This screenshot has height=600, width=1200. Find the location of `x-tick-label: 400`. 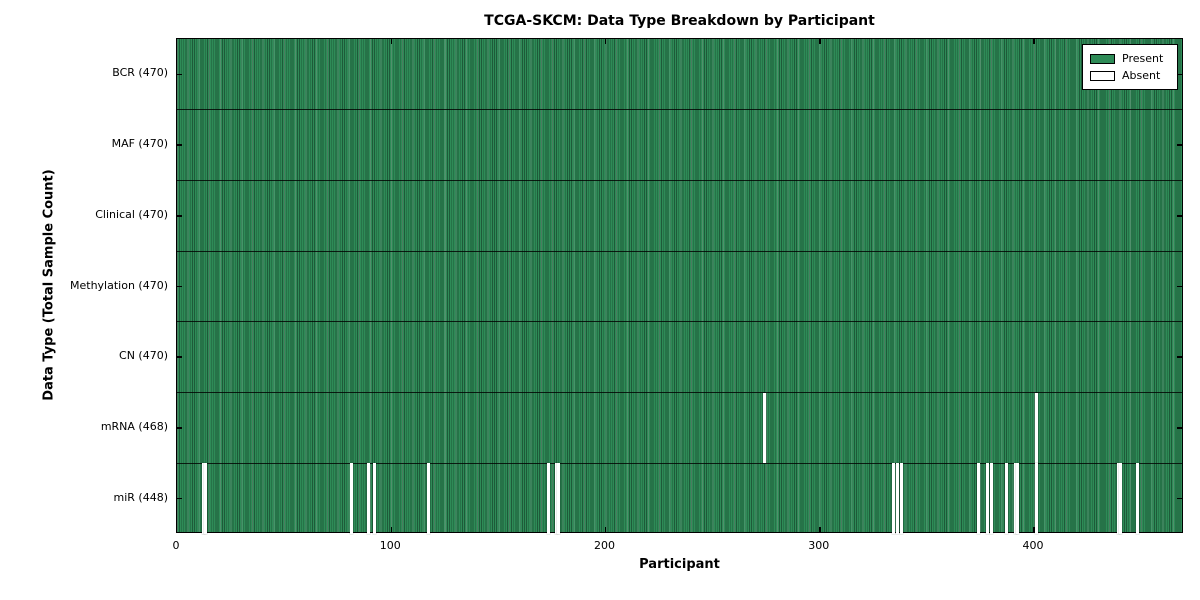

x-tick-label: 400 is located at coordinates (1033, 545).